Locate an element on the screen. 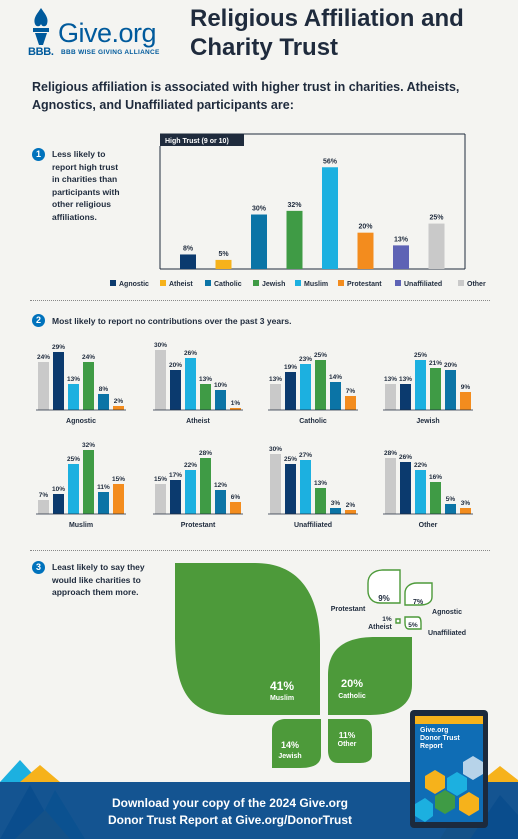  leaf-label-agnostic: Agnostic is located at coordinates (447, 612).